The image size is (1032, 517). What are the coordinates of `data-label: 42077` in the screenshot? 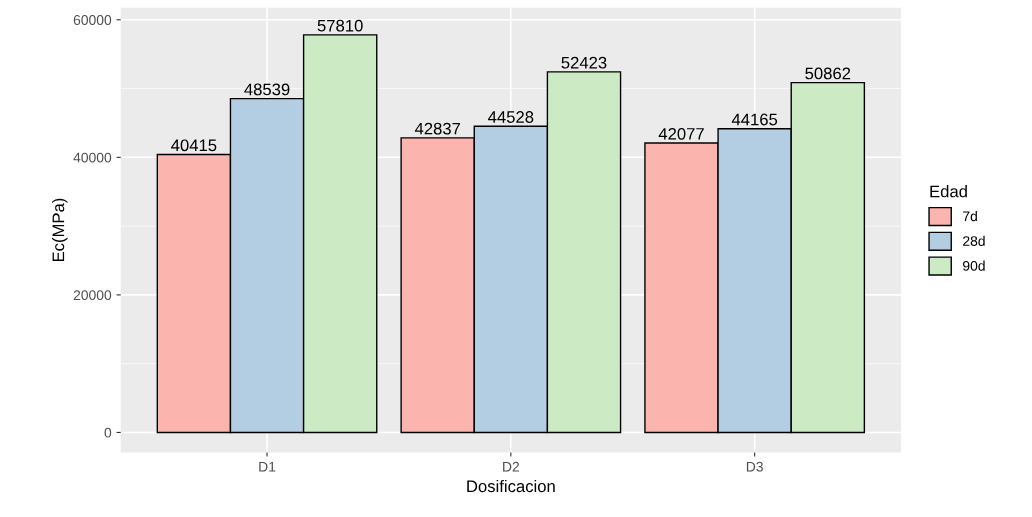 It's located at (681, 133).